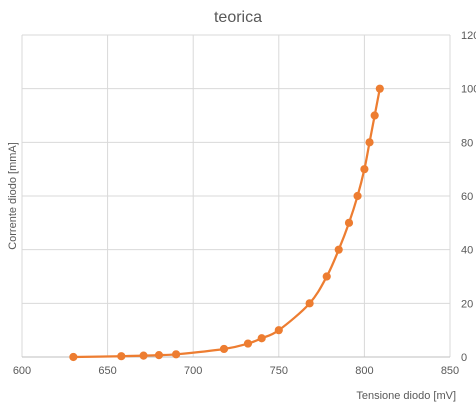  What do you see at coordinates (468, 90) in the screenshot?
I see `y-tick-label: 100` at bounding box center [468, 90].